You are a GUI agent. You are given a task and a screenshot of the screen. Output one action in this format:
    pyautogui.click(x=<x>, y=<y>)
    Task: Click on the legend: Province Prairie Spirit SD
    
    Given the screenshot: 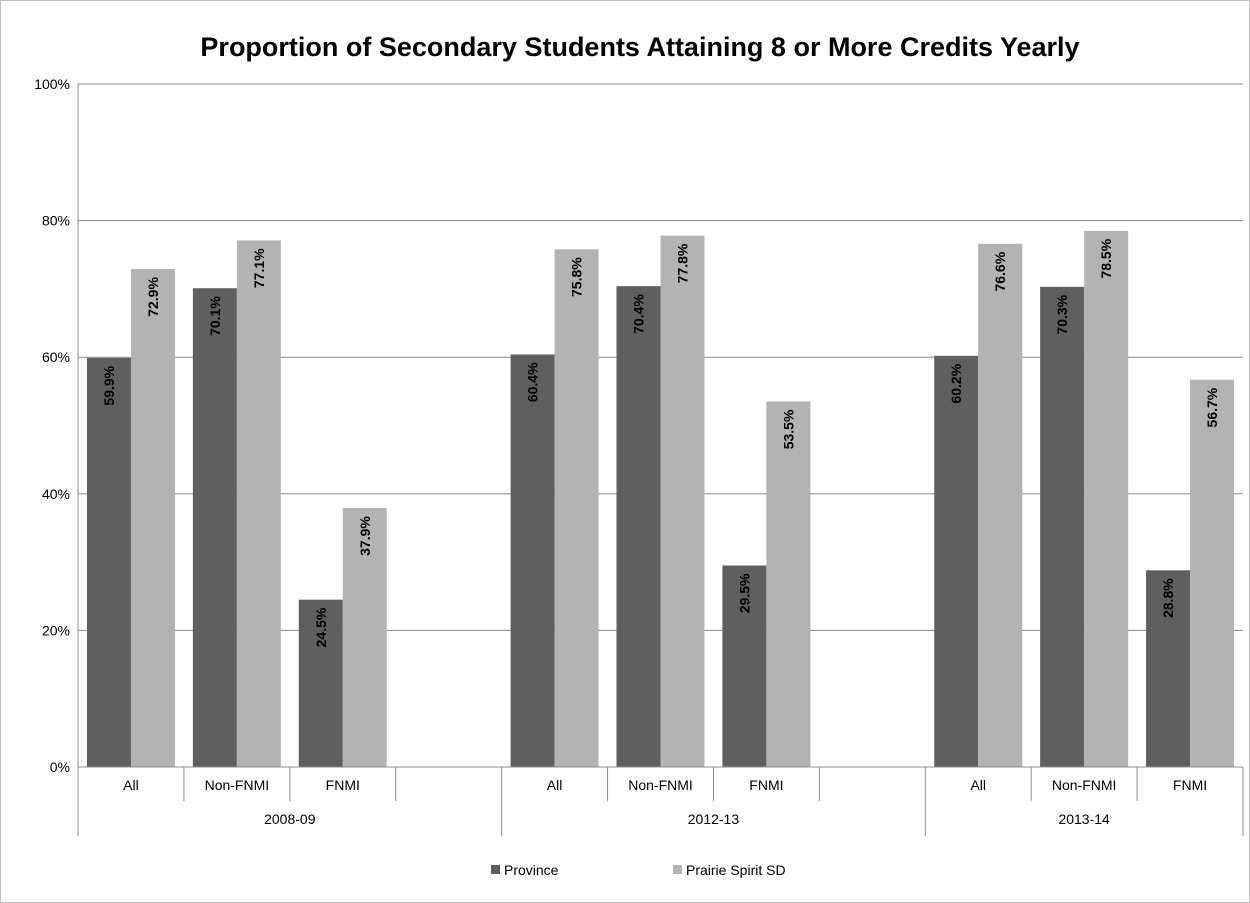 What is the action you would take?
    pyautogui.click(x=638, y=870)
    